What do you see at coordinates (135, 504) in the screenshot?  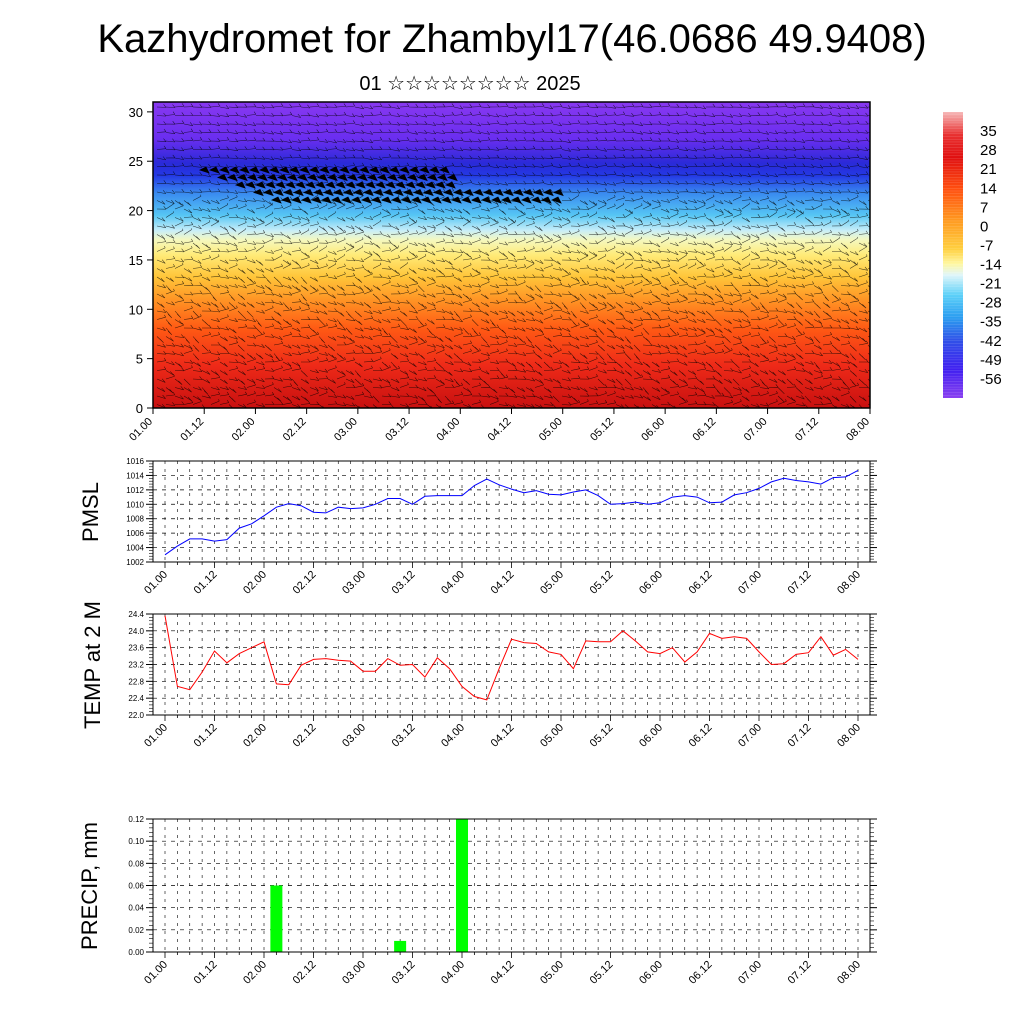 I see `y-tick-label: 1010` at bounding box center [135, 504].